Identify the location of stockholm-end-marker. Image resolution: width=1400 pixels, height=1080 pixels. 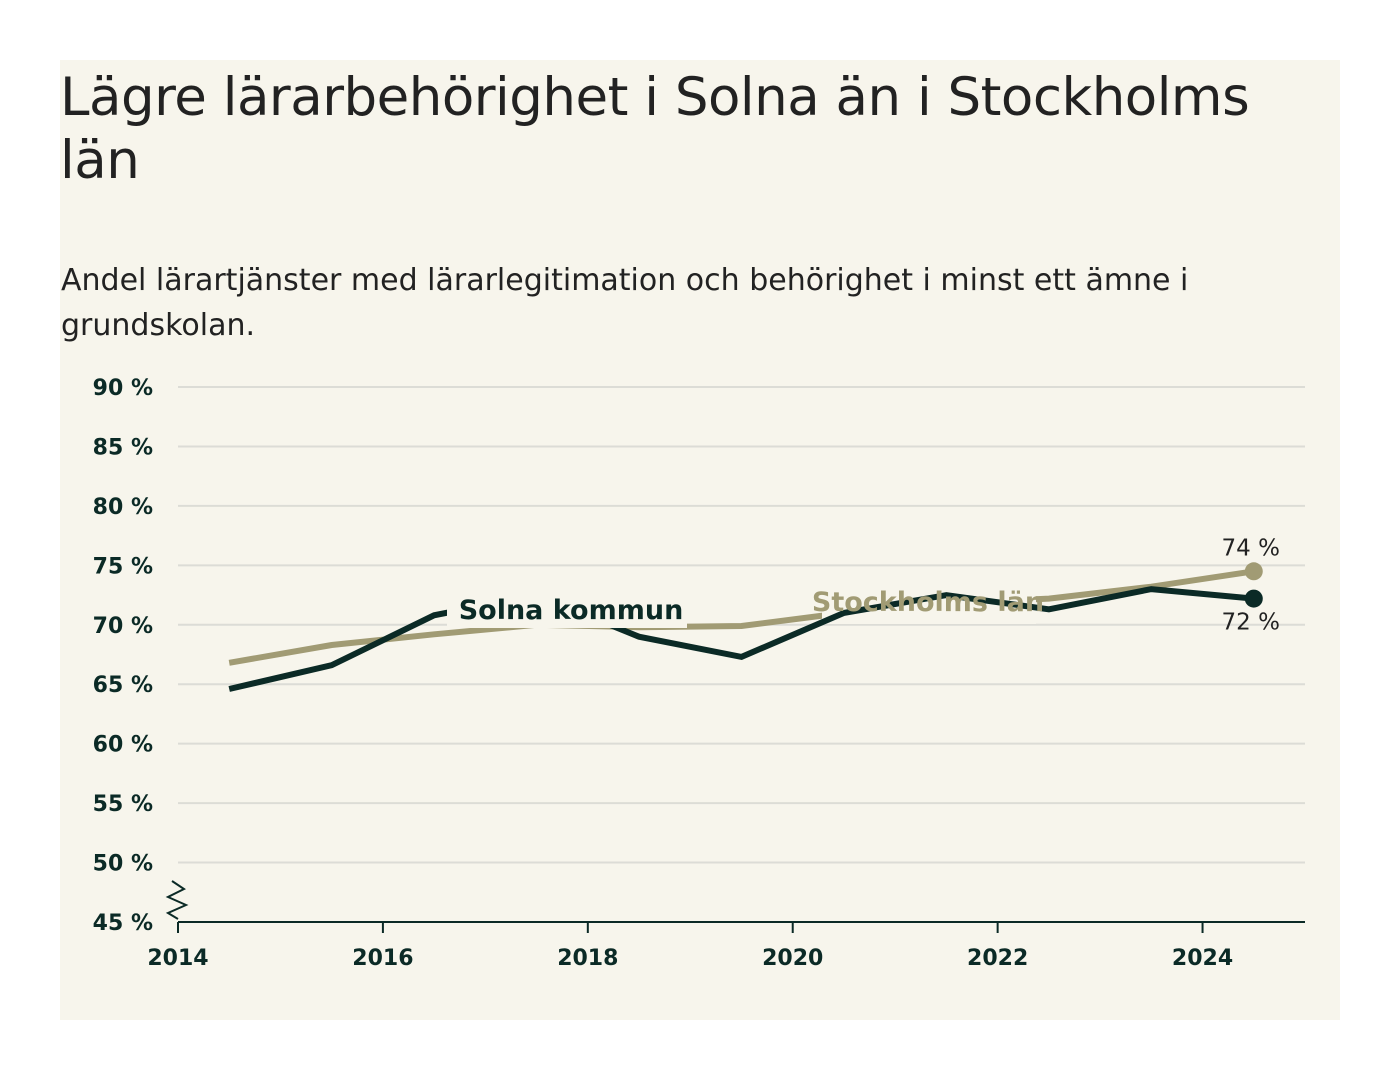
(1253, 571).